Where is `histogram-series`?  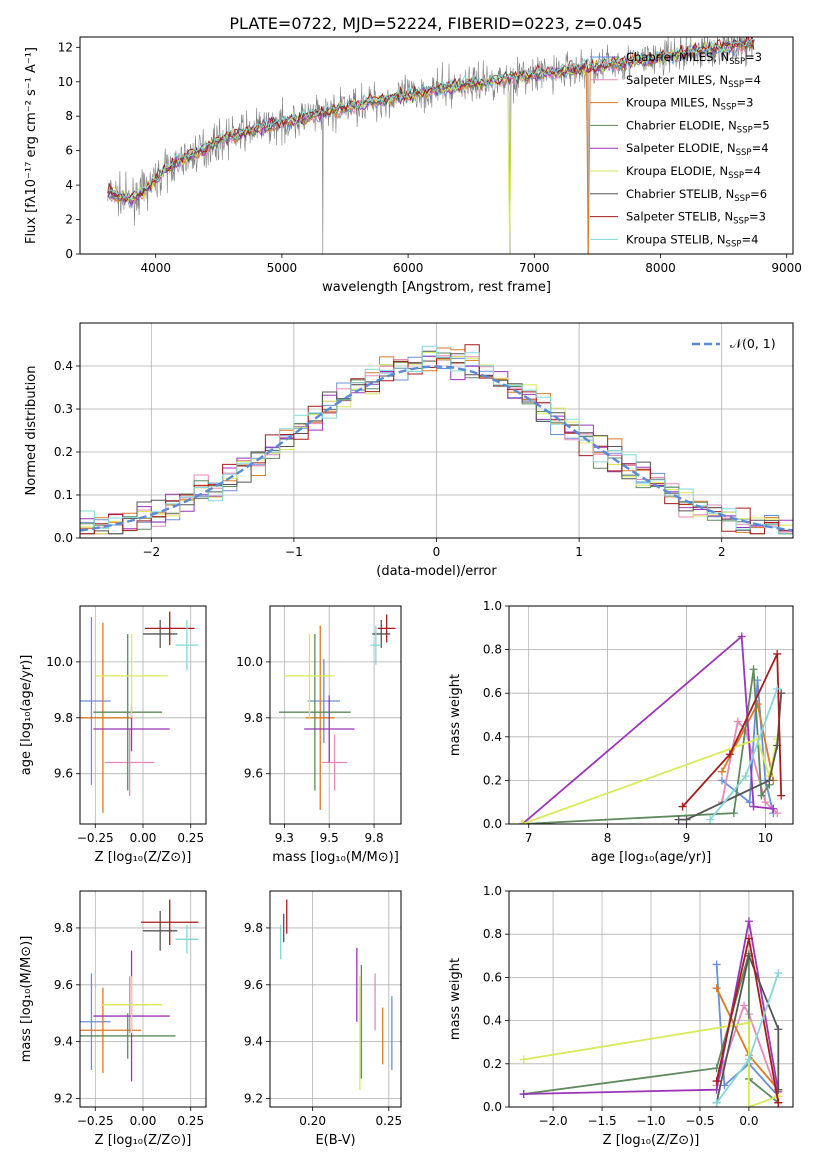 histogram-series is located at coordinates (436, 439).